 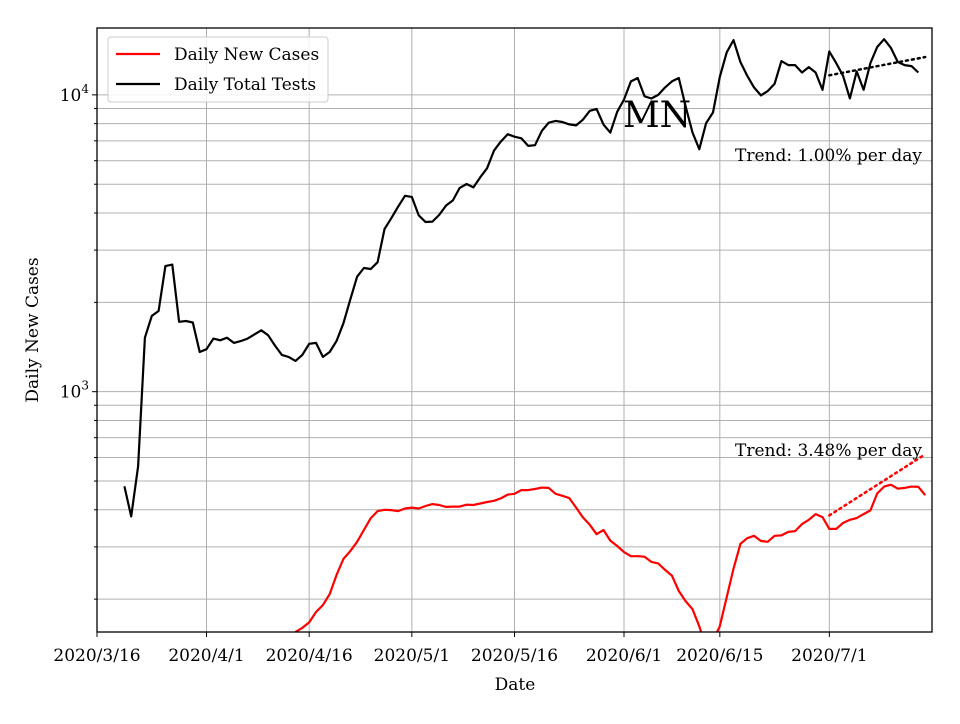 What do you see at coordinates (719, 656) in the screenshot?
I see `x-tick-label: 2020/6/15` at bounding box center [719, 656].